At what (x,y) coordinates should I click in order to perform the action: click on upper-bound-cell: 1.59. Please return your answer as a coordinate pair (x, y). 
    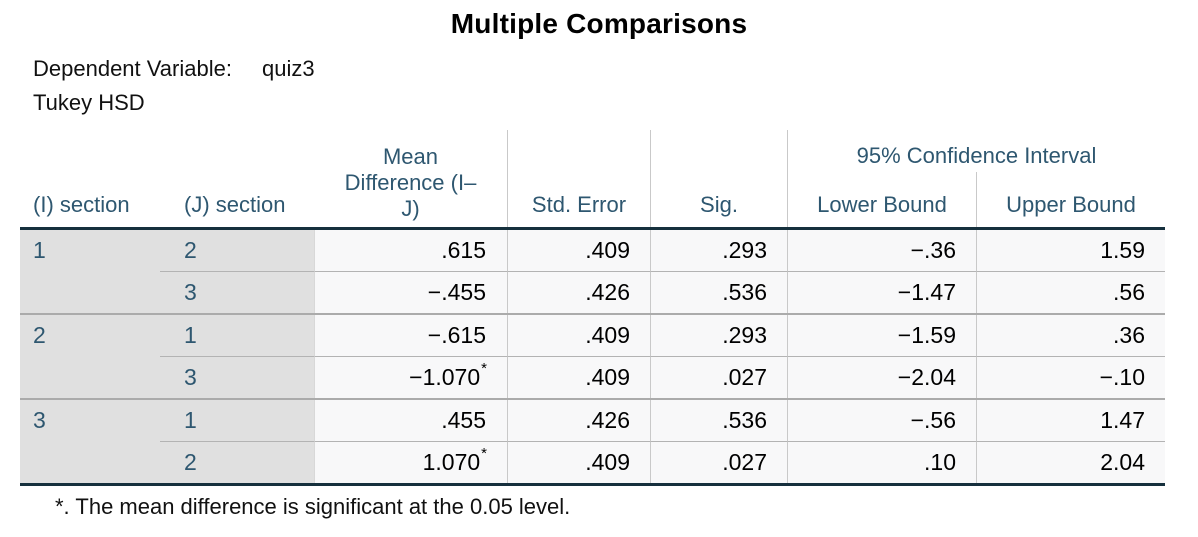
    Looking at the image, I should click on (1070, 250).